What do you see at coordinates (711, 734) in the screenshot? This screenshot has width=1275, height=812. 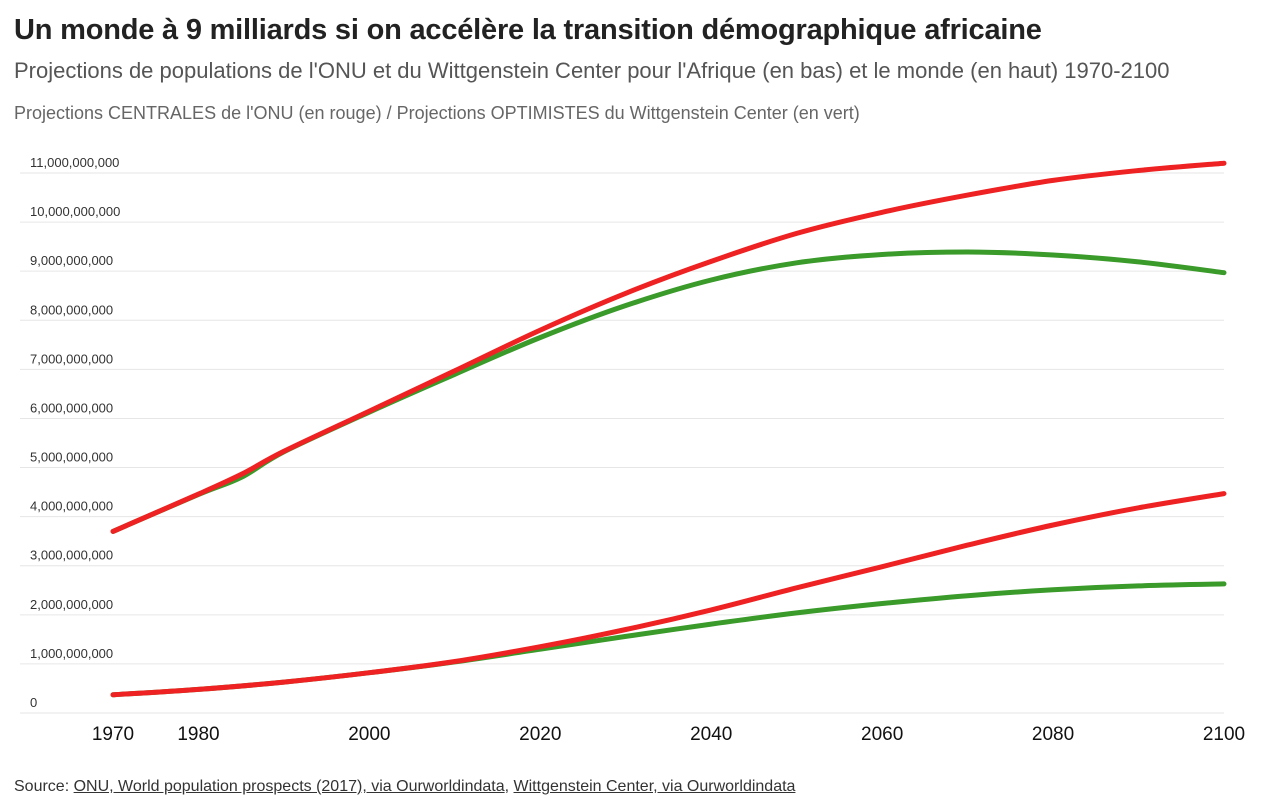 I see `x-tick-label: 2040` at bounding box center [711, 734].